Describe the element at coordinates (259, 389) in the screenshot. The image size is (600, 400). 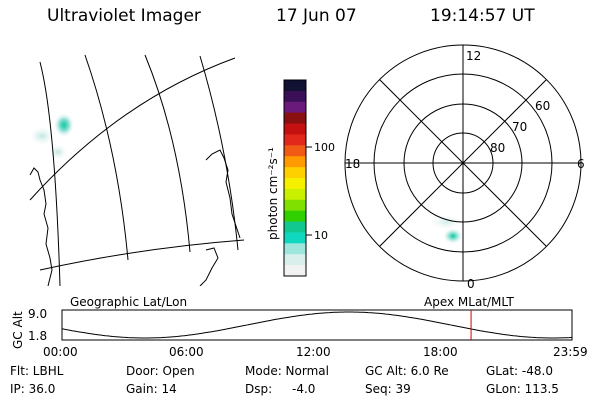
I see `dsp-info-label: Dsp:` at that location.